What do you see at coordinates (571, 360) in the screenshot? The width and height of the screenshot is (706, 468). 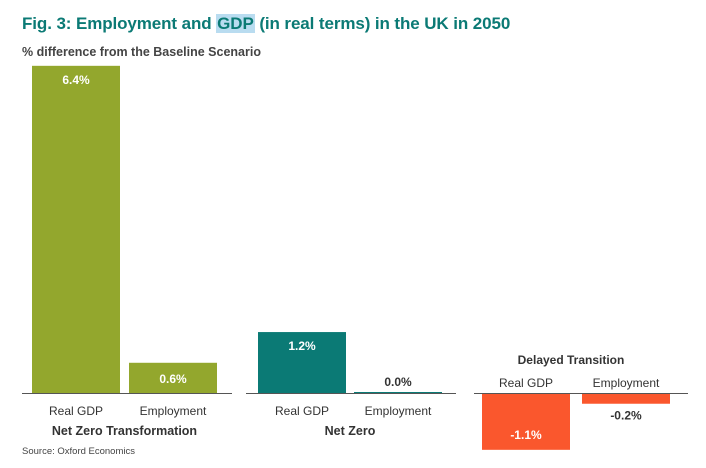 I see `group-label-delayed-transition: Delayed Transition` at bounding box center [571, 360].